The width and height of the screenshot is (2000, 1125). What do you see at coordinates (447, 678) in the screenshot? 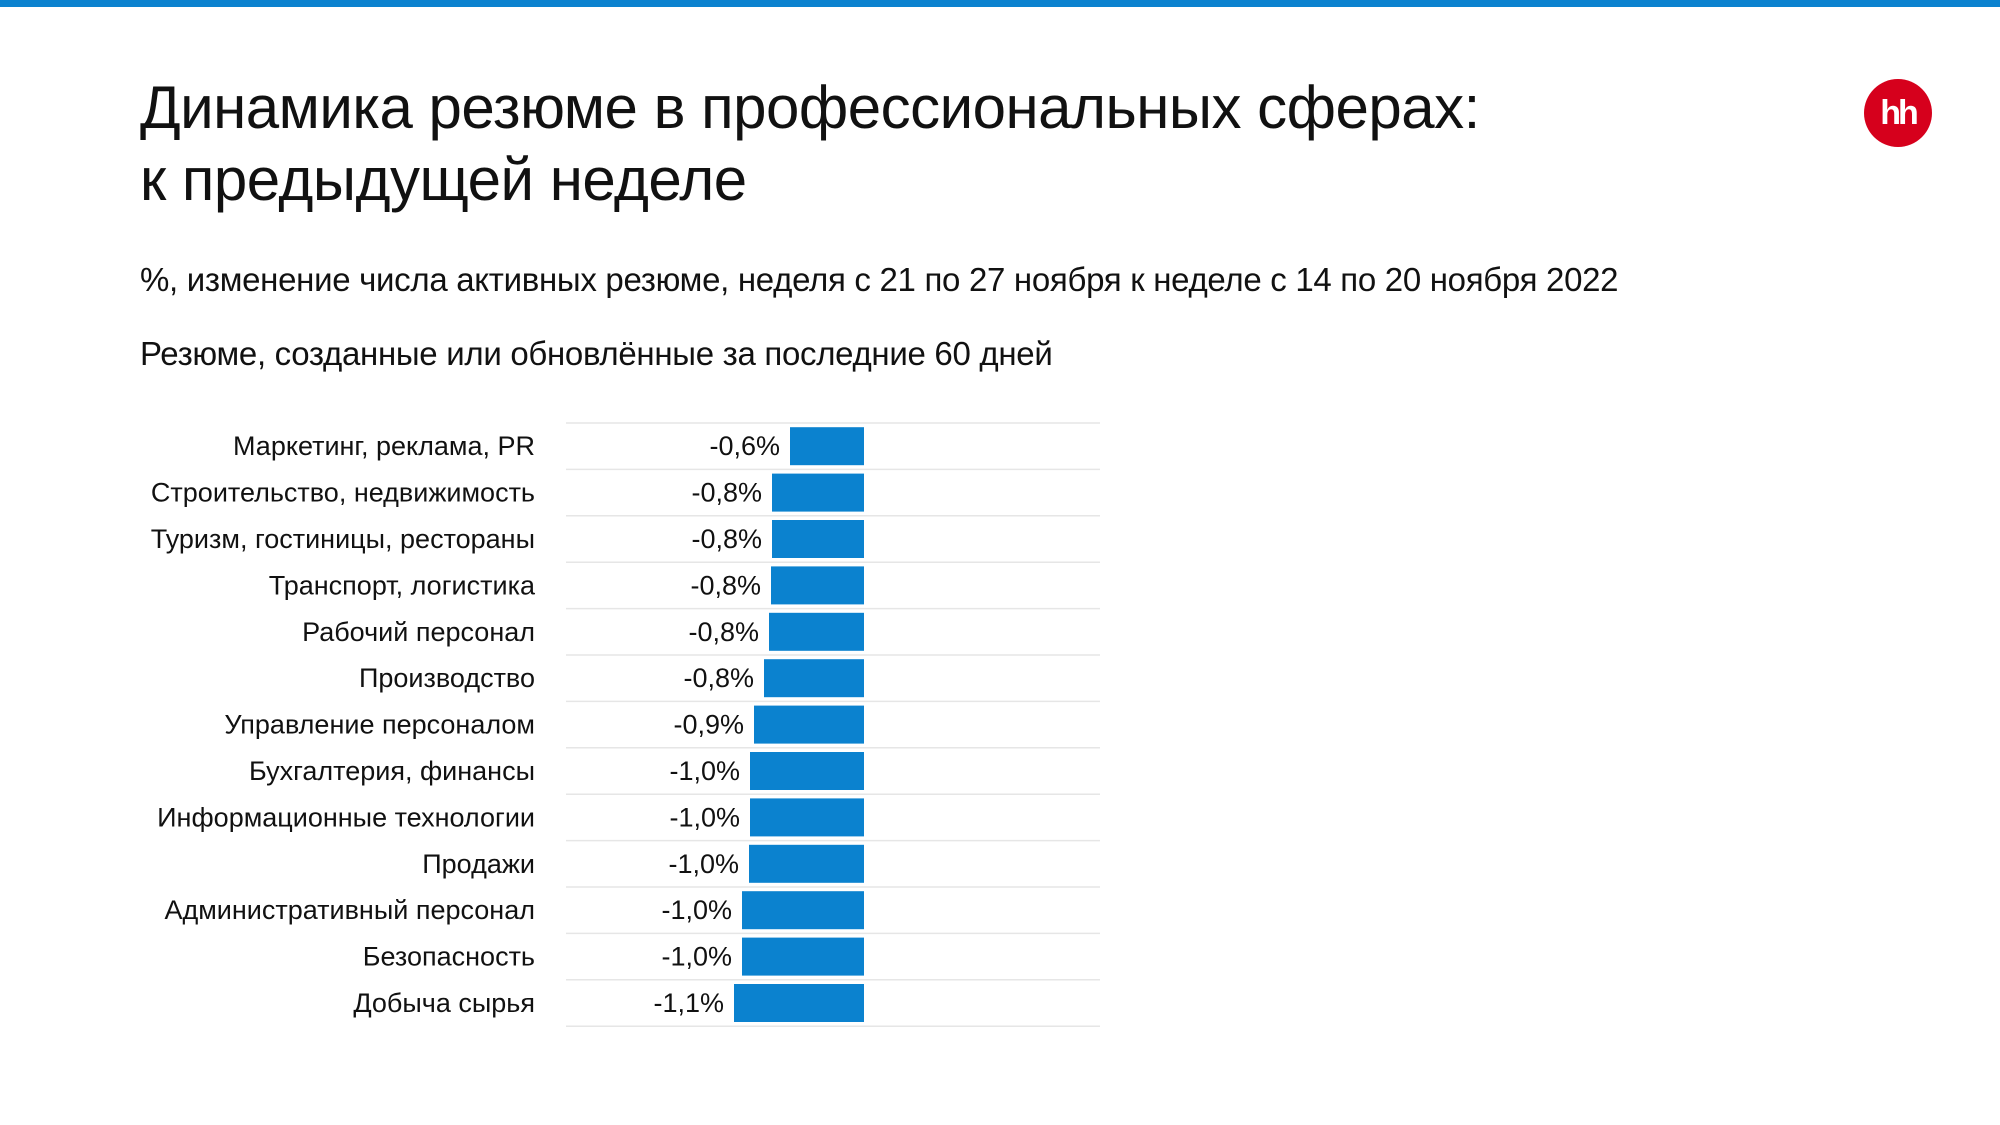
I see `category-label: Производство` at bounding box center [447, 678].